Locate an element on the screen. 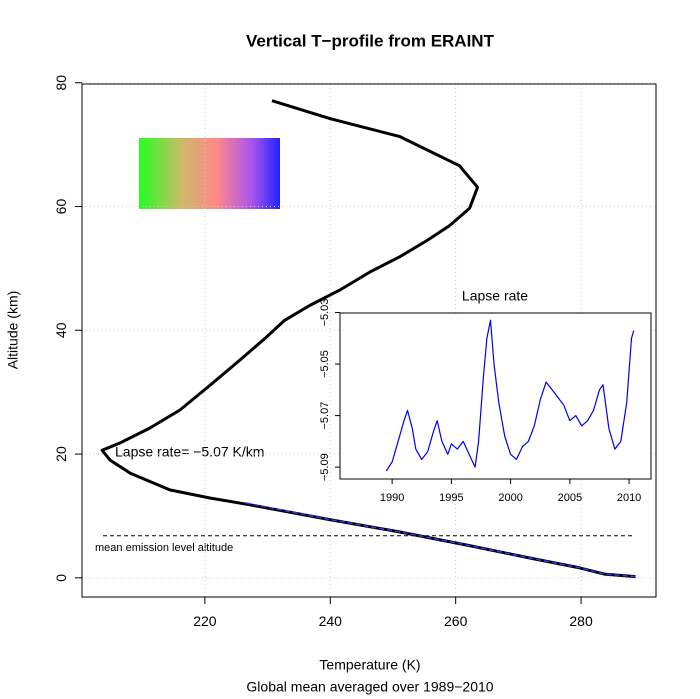  x-axis-label: Temperature (K) is located at coordinates (369, 665).